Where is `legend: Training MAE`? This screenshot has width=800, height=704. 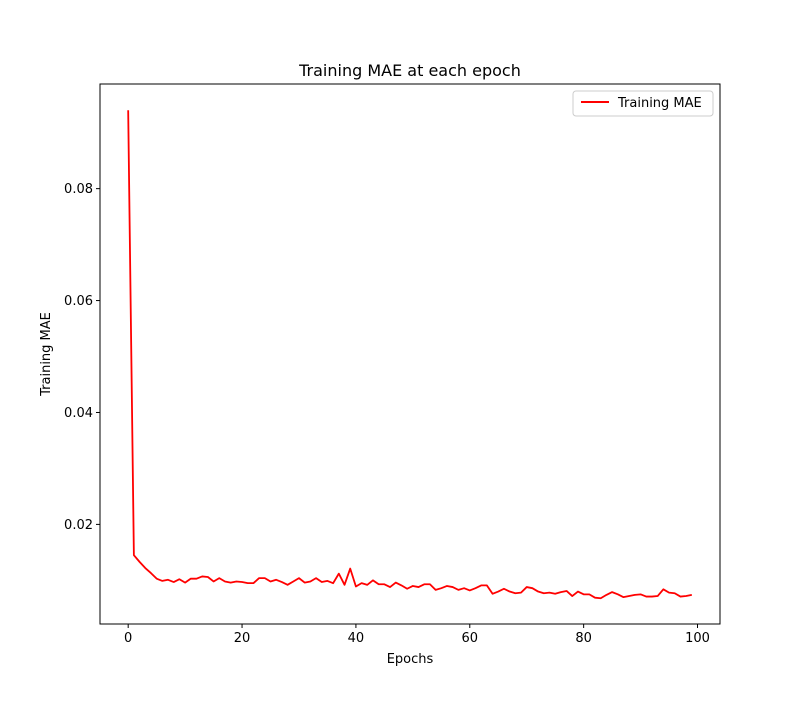
legend: Training MAE is located at coordinates (643, 103).